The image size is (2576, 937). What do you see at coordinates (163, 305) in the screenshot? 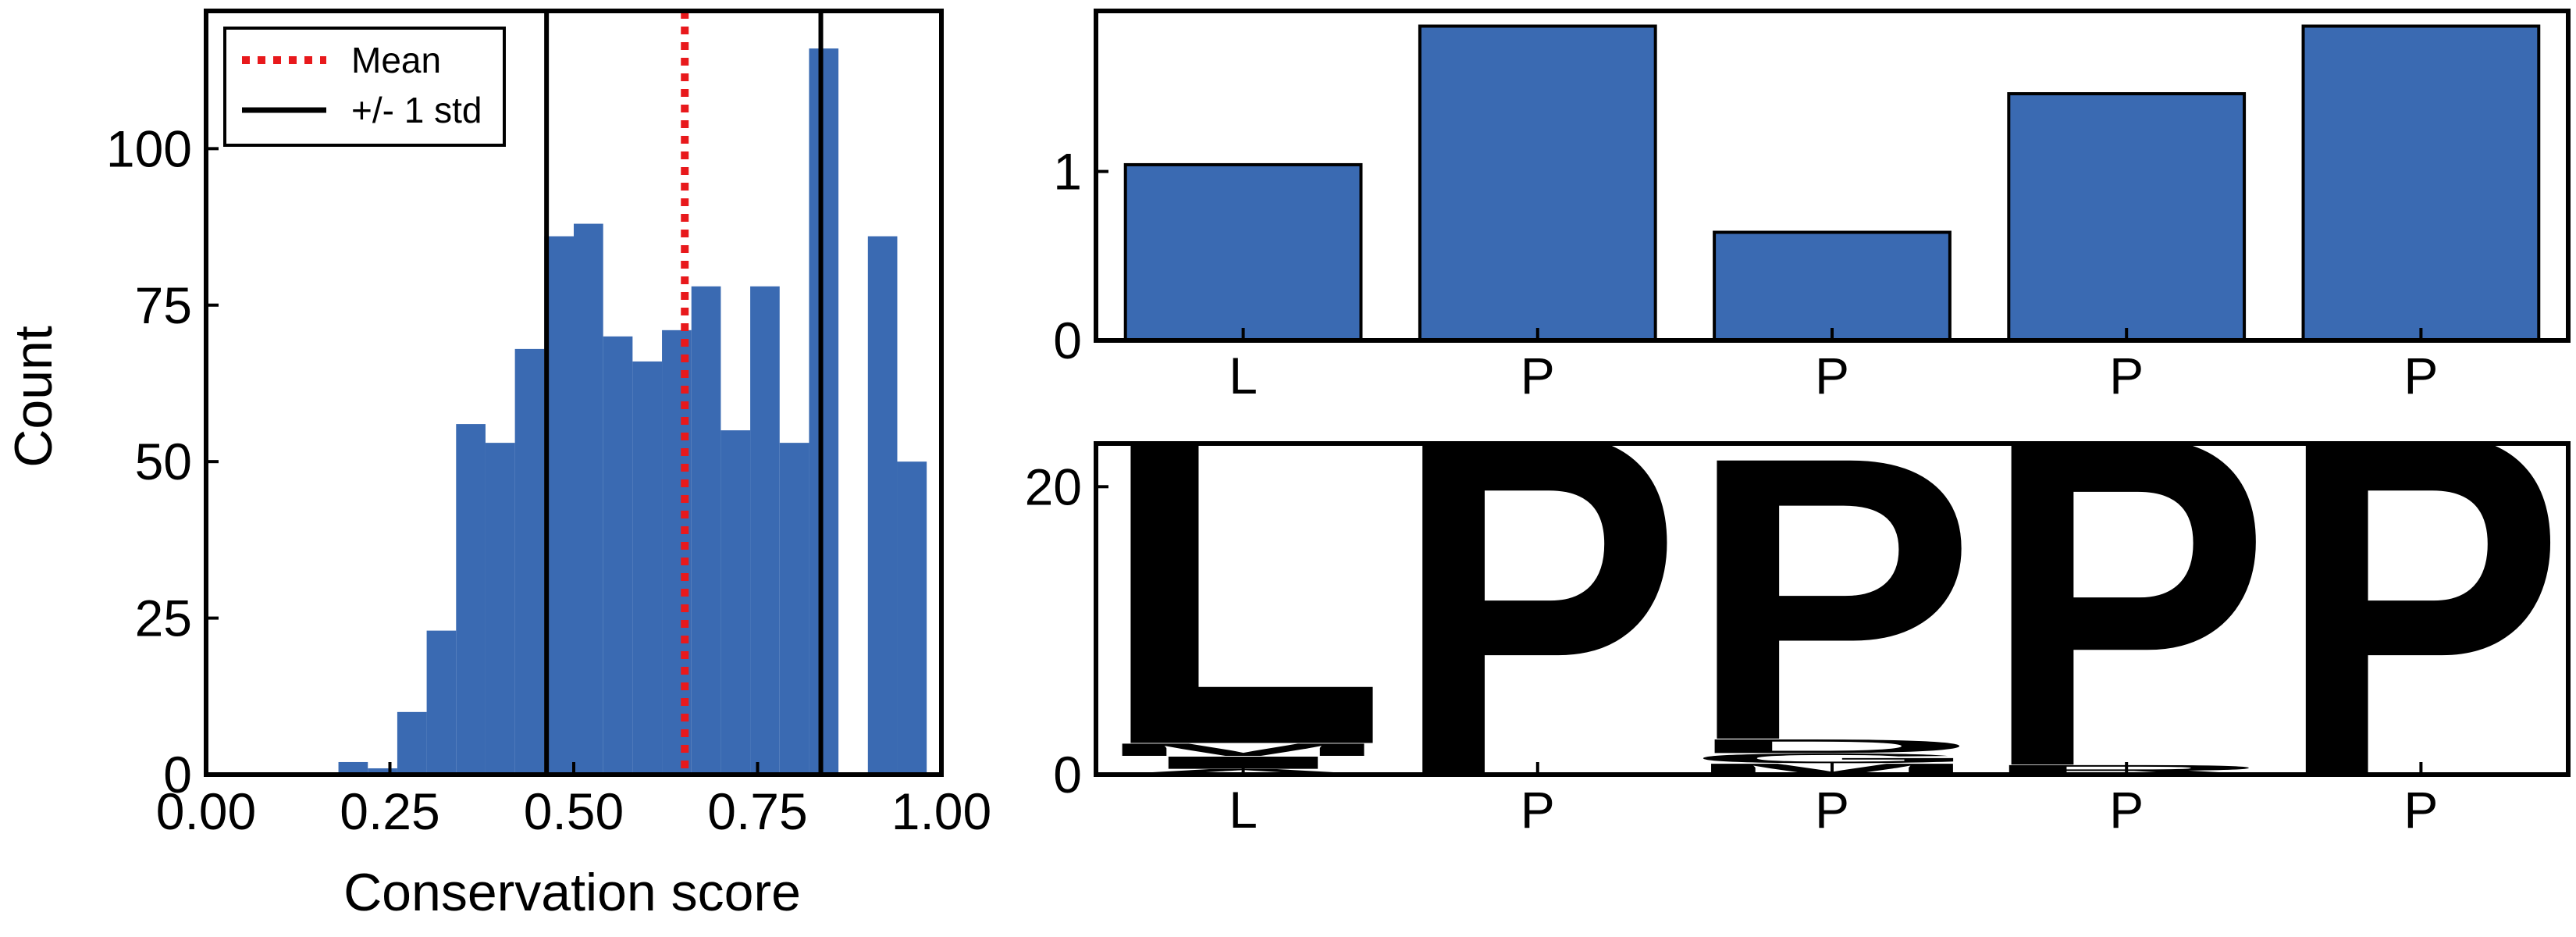
I see `y-tick-label: 75` at bounding box center [163, 305].